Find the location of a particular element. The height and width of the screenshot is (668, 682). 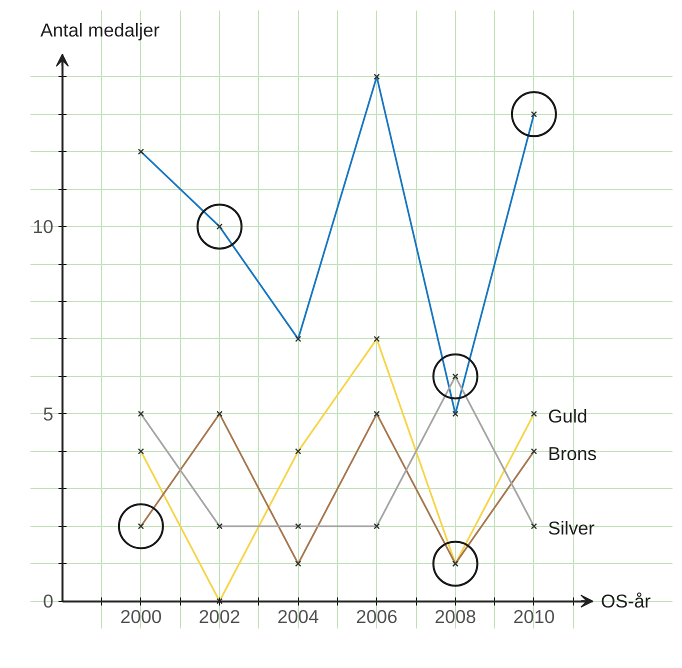

x-tick-label: 2010 is located at coordinates (534, 617).